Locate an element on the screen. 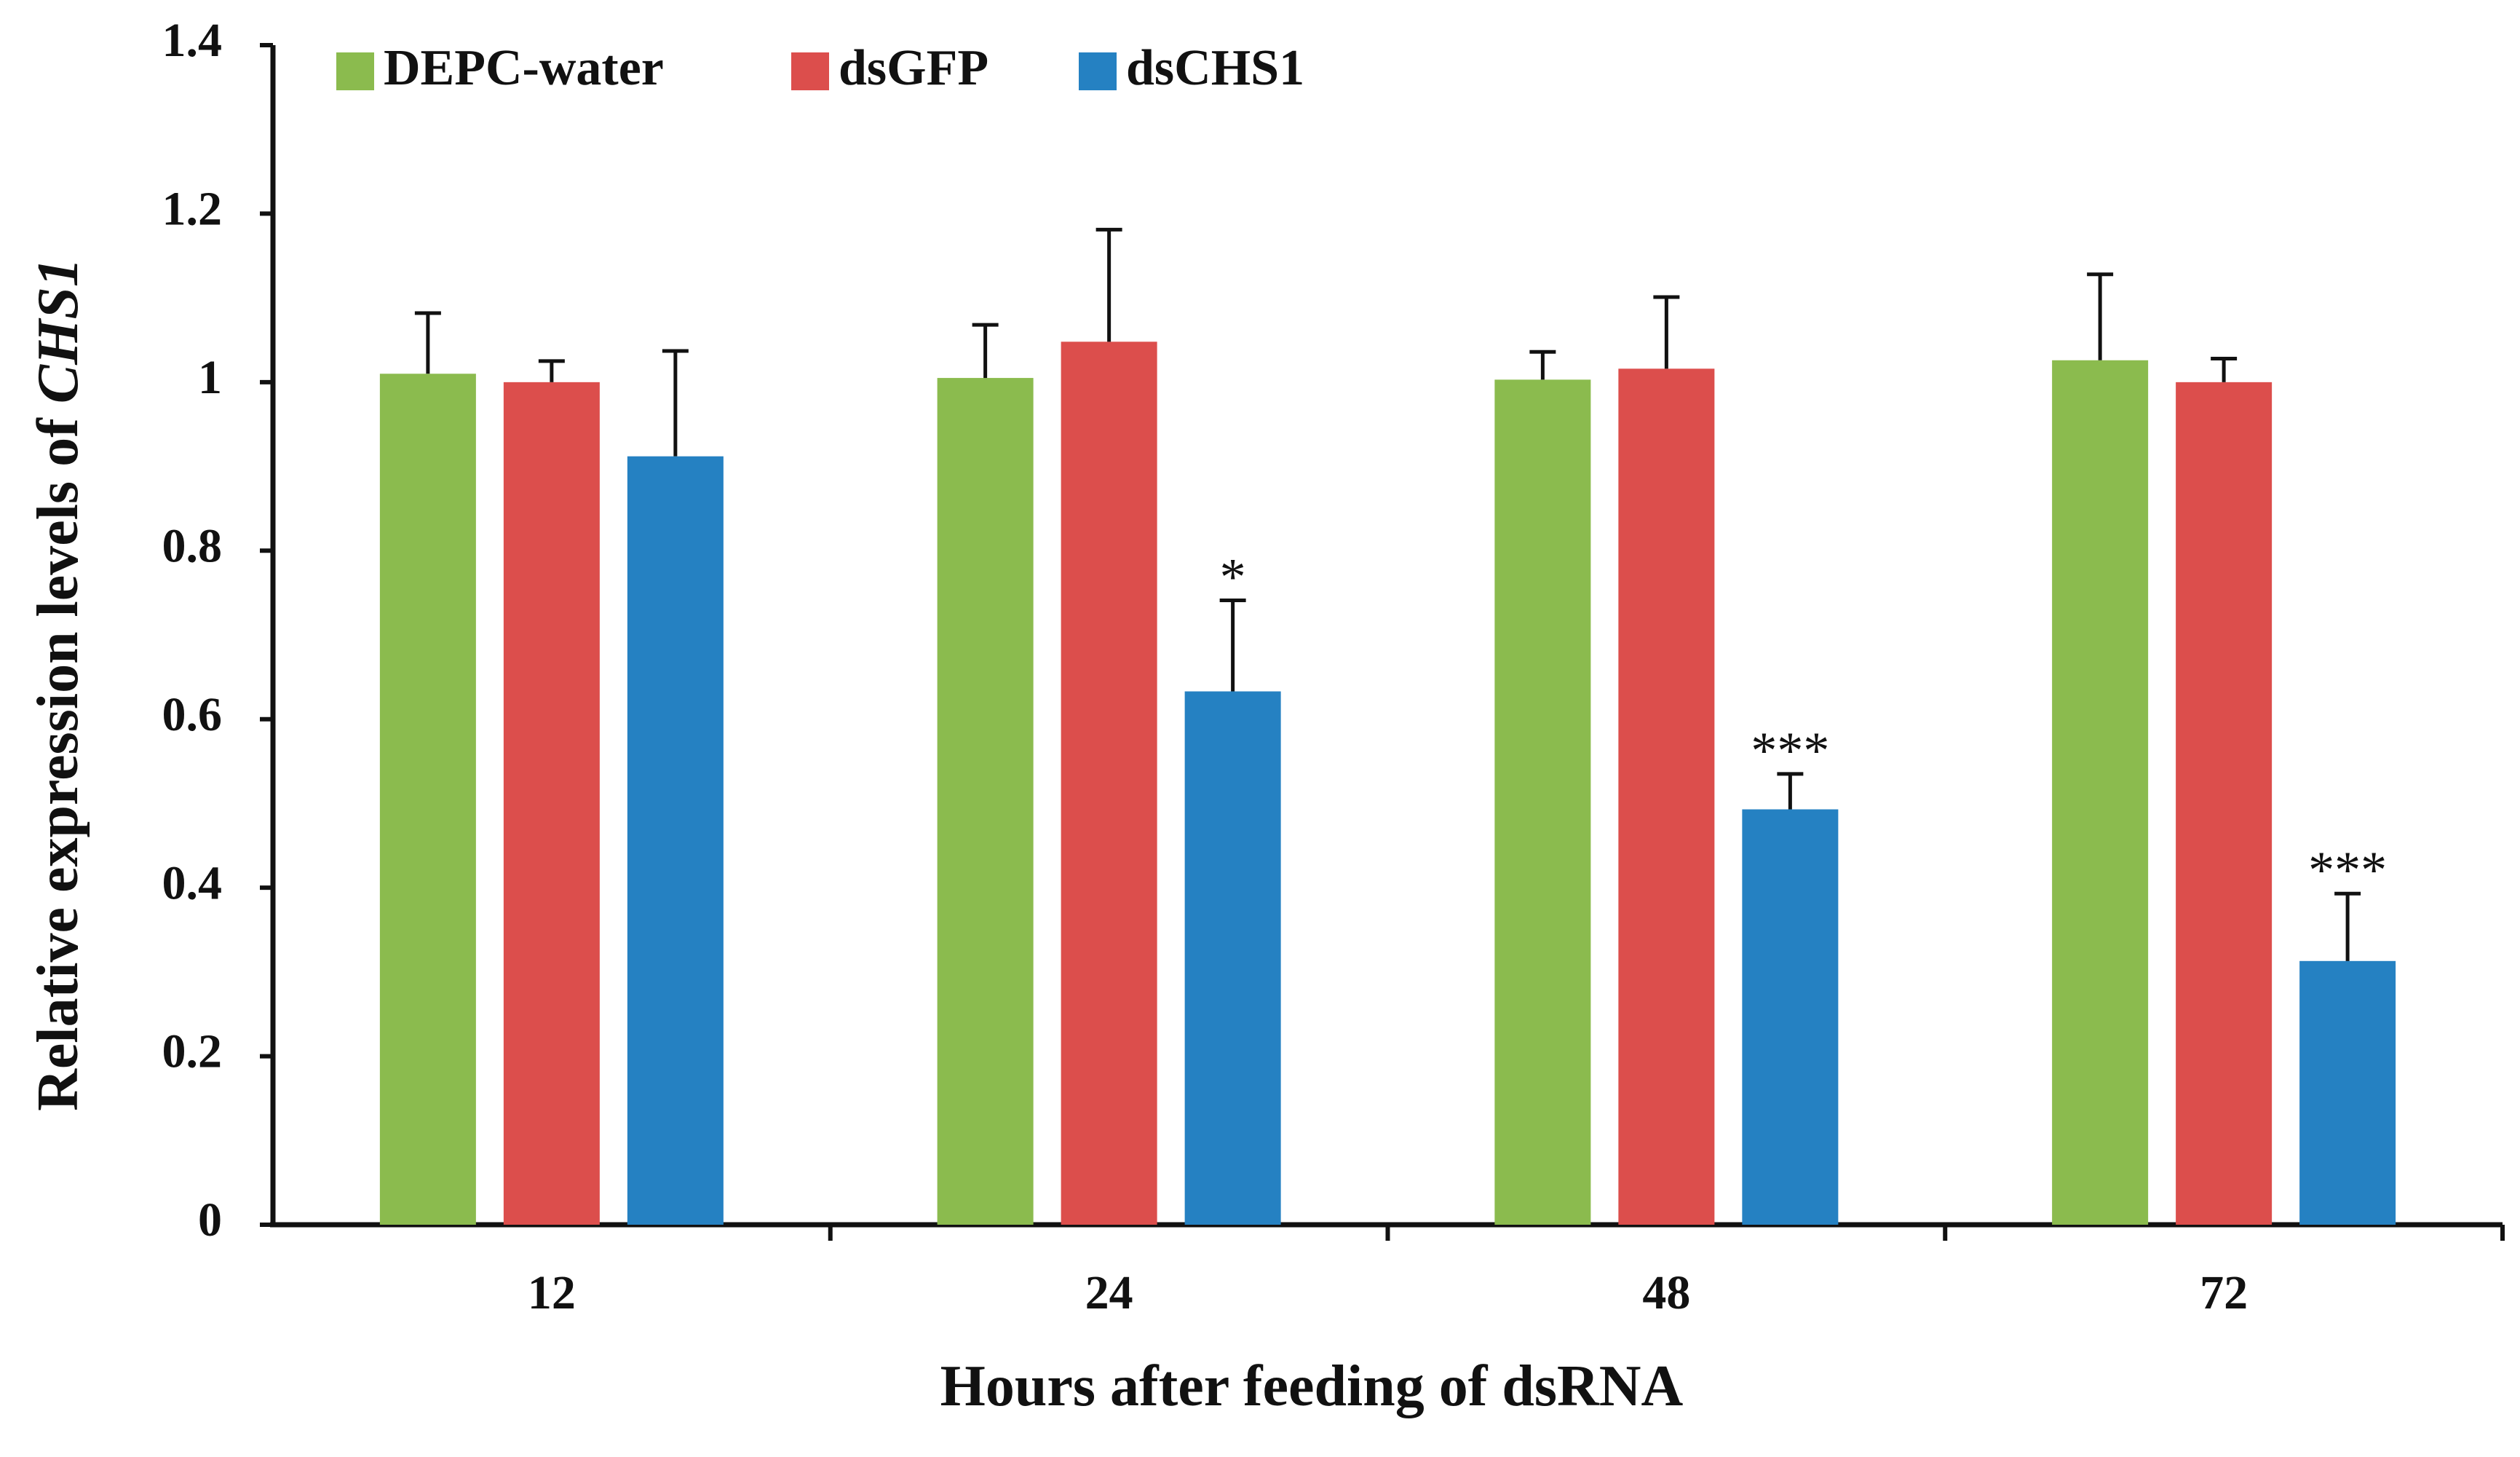 This screenshot has height=1457, width=2520. y-tick-label: 0.4 is located at coordinates (192, 882).